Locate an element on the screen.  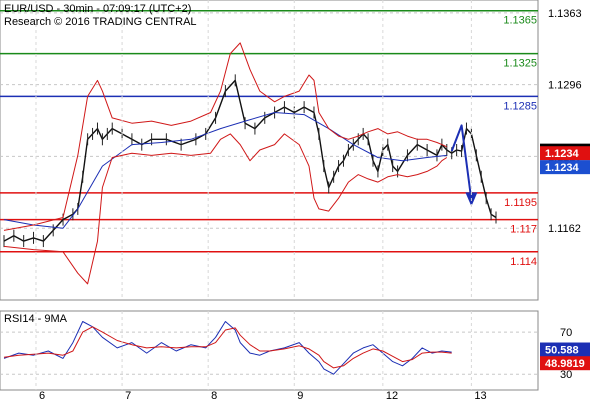
projection-line is located at coordinates (461, 162).